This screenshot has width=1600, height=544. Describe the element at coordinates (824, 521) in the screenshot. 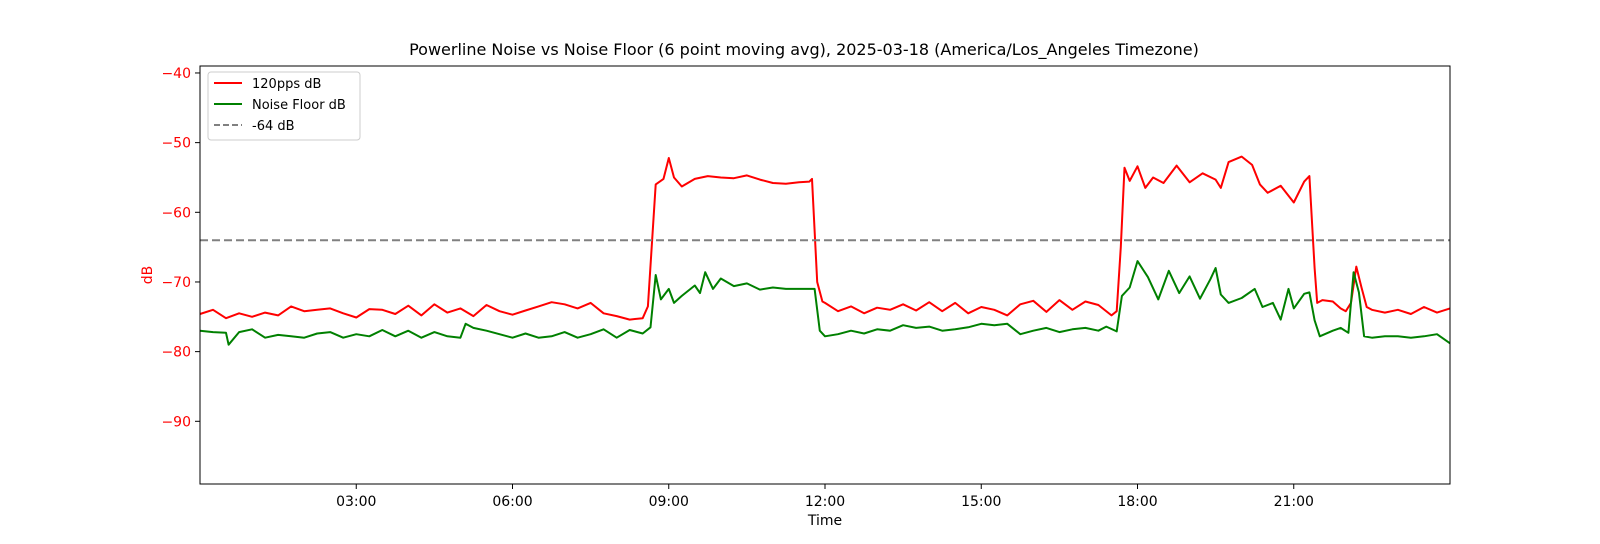

I see `x-axis-label: Time` at that location.